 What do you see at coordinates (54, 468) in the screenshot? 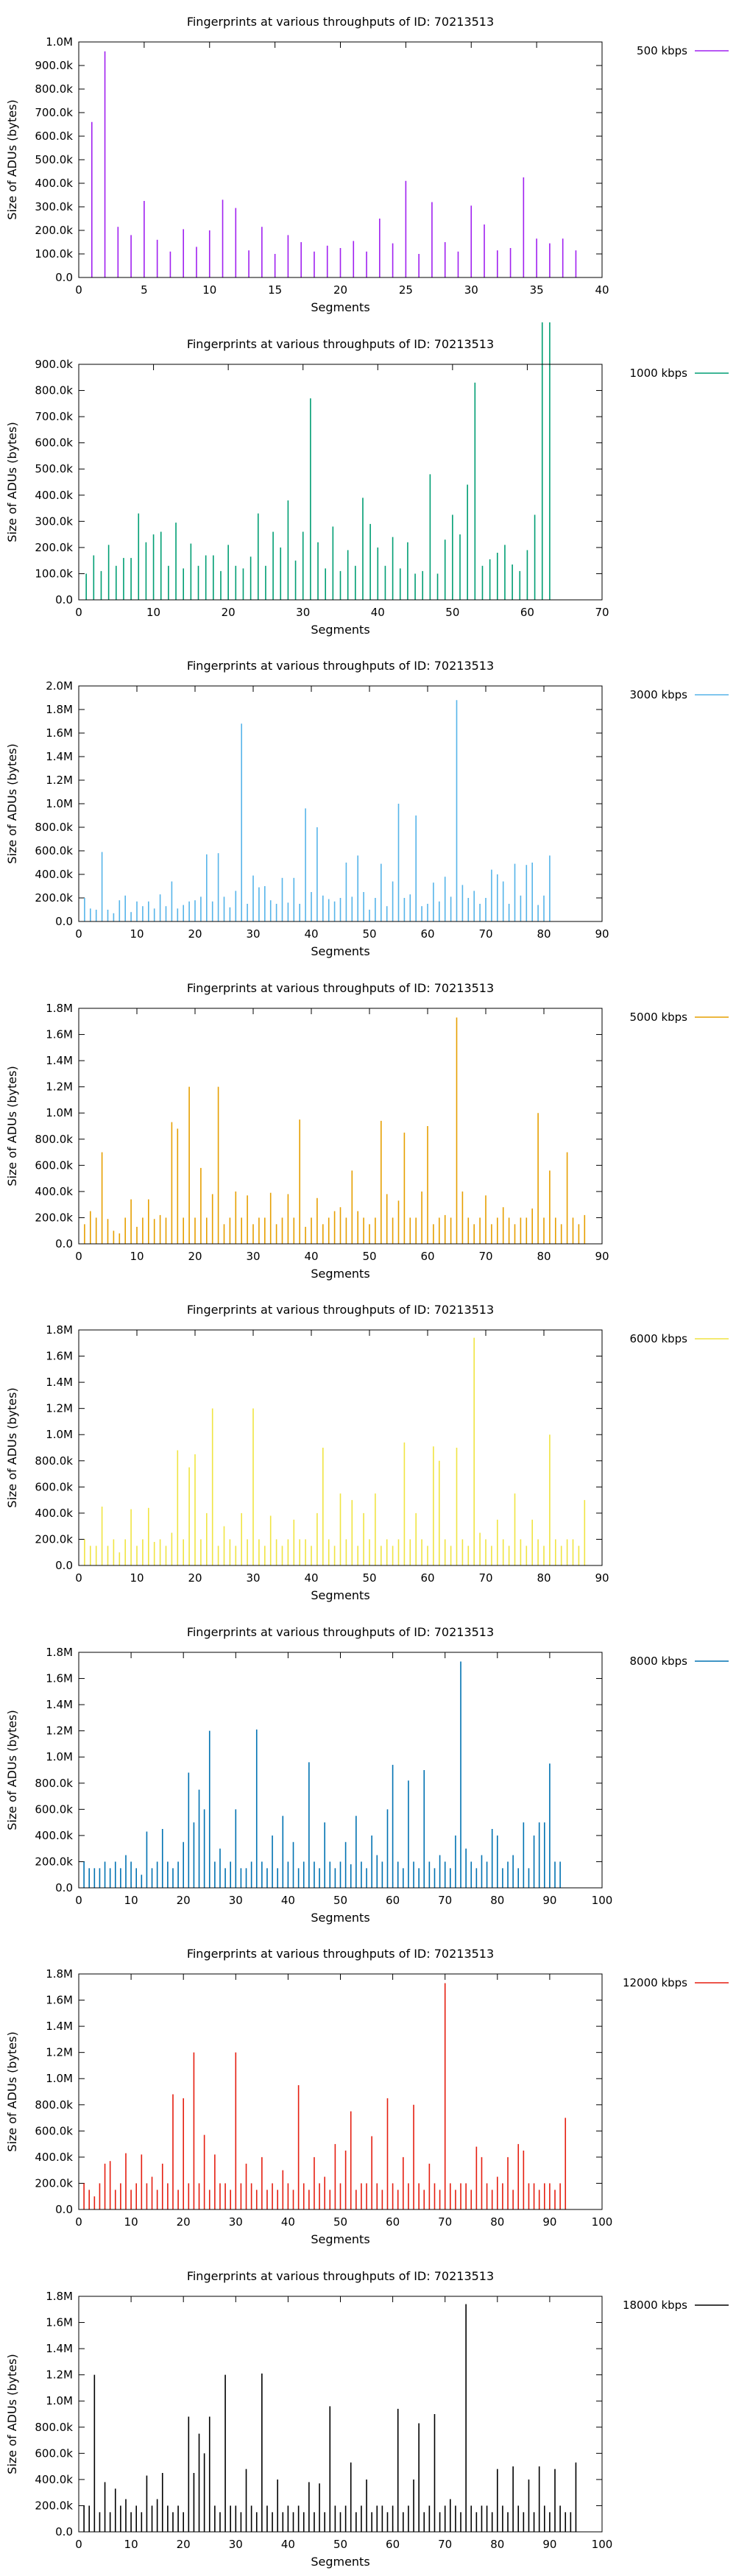
I see `y-tick-label: 500.0k` at bounding box center [54, 468].